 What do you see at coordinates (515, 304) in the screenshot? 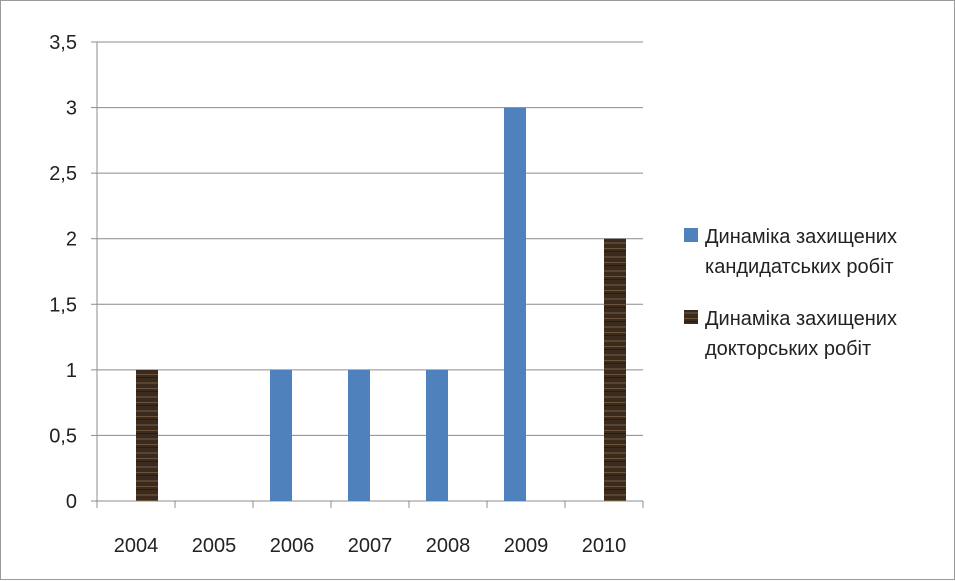
I see `bar-candidate-2009` at bounding box center [515, 304].